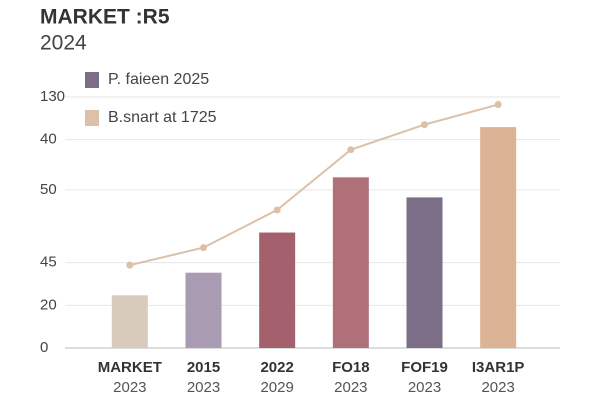  Describe the element at coordinates (48, 189) in the screenshot. I see `y-tick-label: 50` at that location.